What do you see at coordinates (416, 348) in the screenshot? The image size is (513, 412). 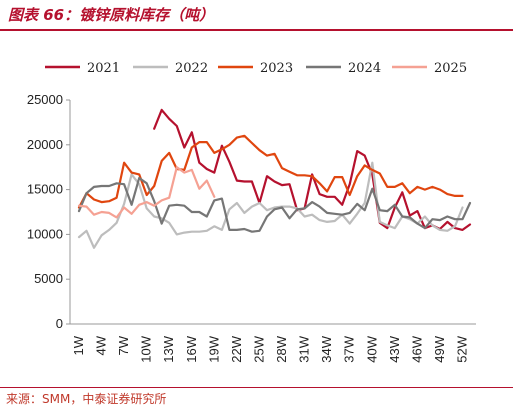 I see `x-tick-label: 46W` at bounding box center [416, 348].